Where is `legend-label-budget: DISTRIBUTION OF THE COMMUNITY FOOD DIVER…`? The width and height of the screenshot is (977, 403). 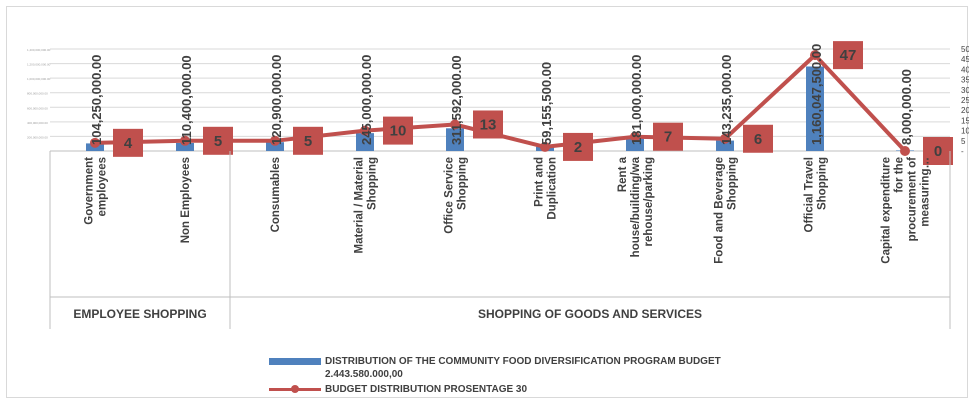 legend-label-budget: DISTRIBUTION OF THE COMMUNITY FOOD DIVER… is located at coordinates (560, 368).